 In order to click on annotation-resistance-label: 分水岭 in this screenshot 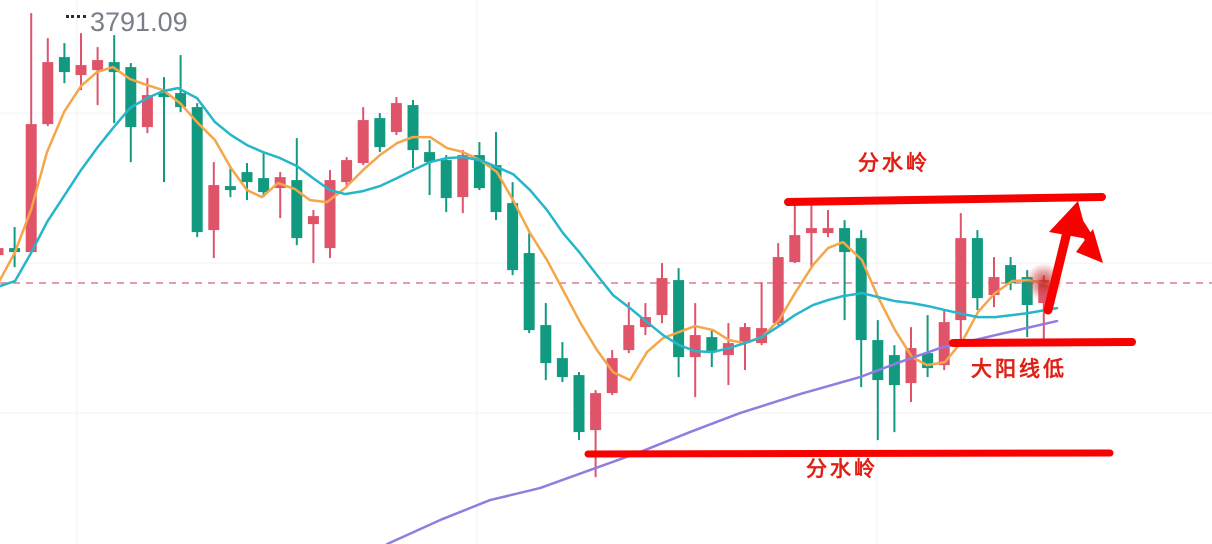, I will do `click(894, 163)`.